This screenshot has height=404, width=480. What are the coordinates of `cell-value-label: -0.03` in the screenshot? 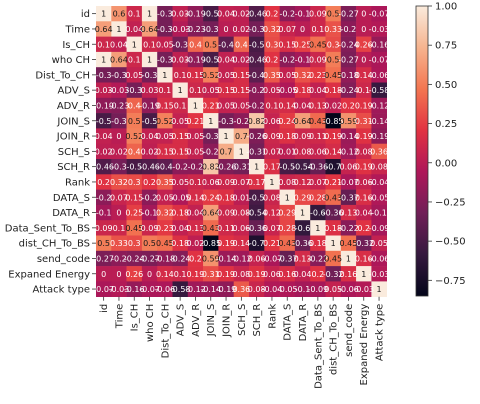 It's located at (379, 274).